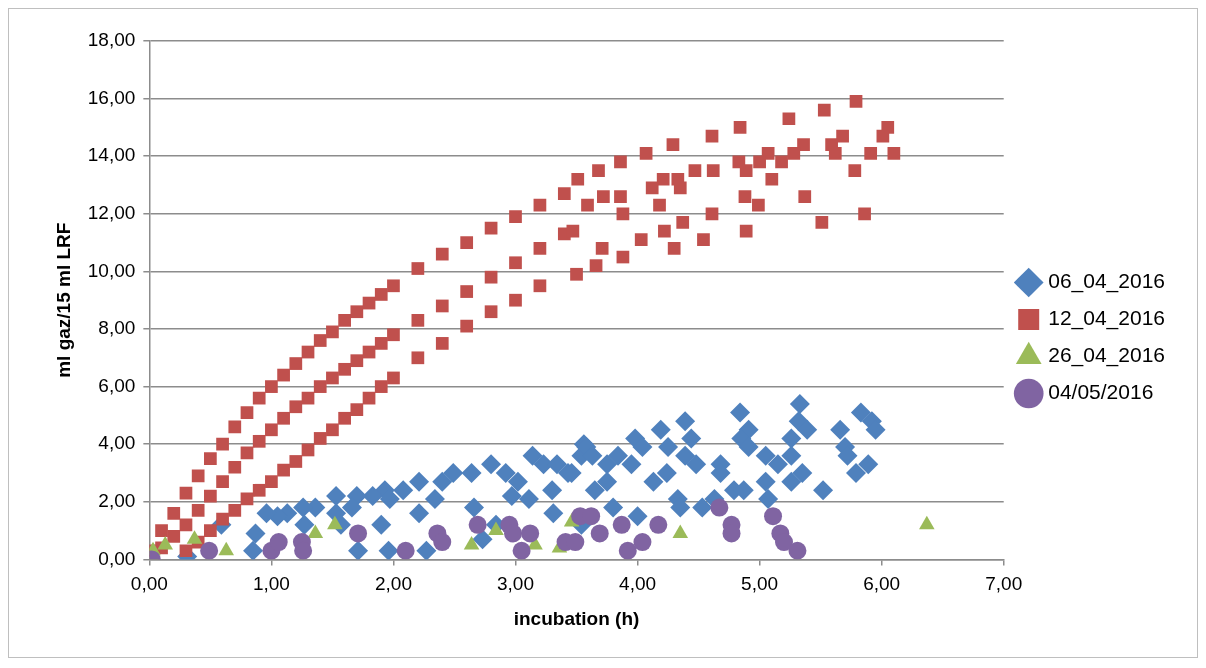  Describe the element at coordinates (117, 328) in the screenshot. I see `y-tick-label: 8,00` at that location.